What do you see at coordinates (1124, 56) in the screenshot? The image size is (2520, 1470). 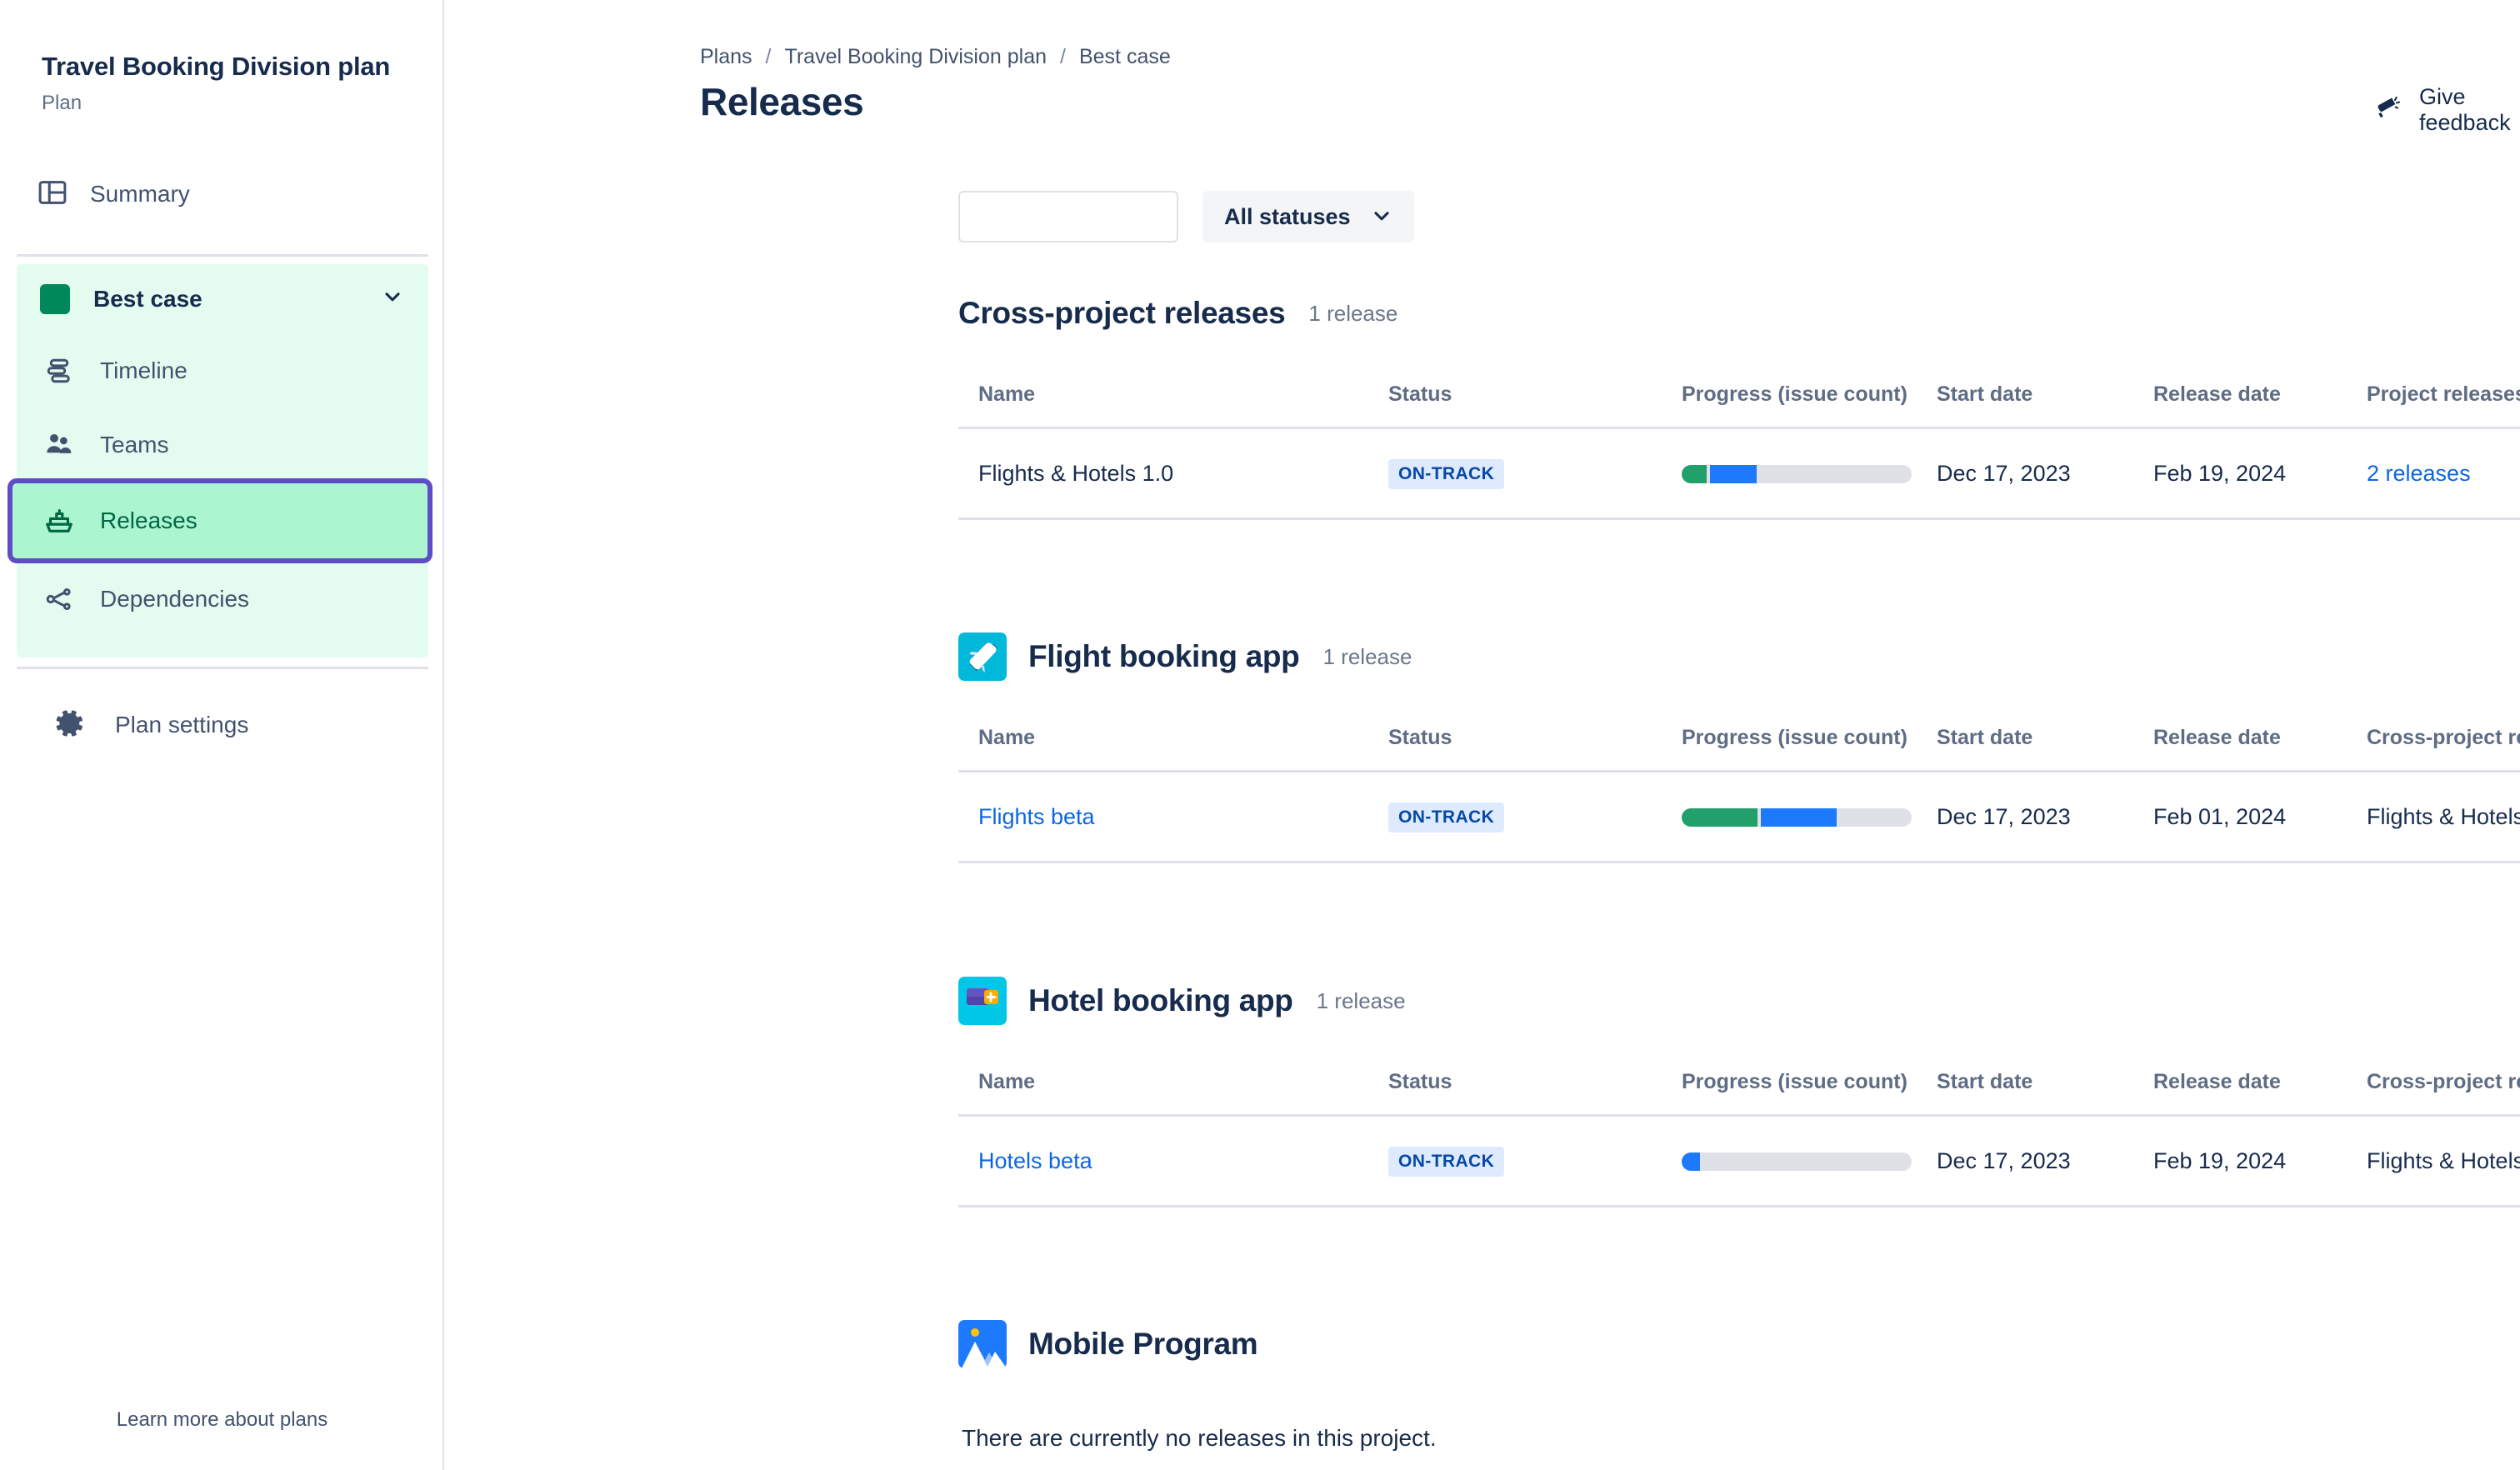 I see `breadcrumb-item-scenario: Best case` at bounding box center [1124, 56].